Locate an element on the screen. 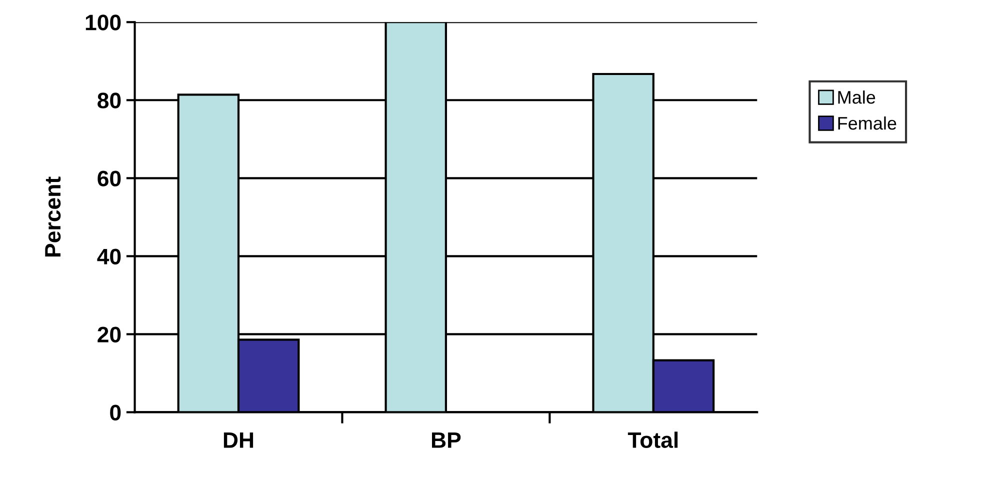 This screenshot has height=481, width=991. y-tick-label: 0 is located at coordinates (115, 412).